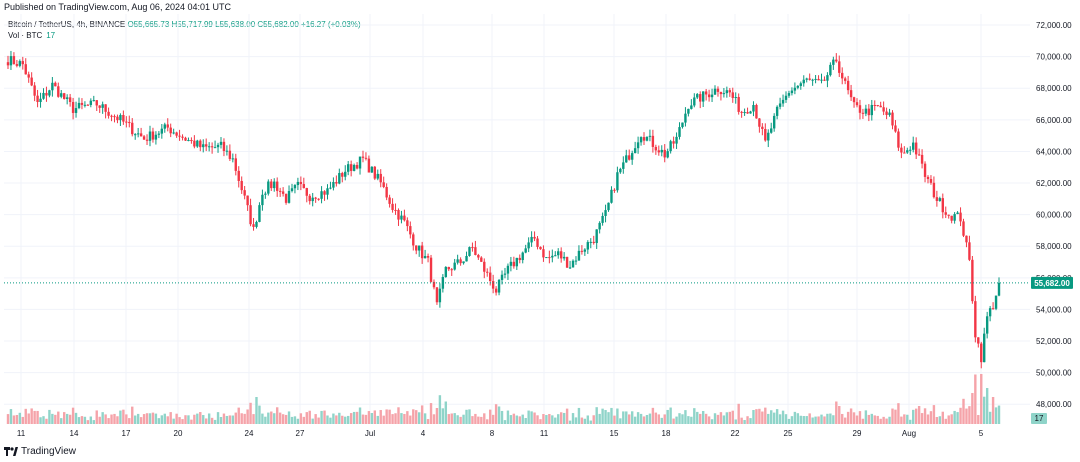 This screenshot has height=462, width=1080. I want to click on time-axis: 11 14 17 20 24 27 Jul 4 8 11 15 18 22 25 29 Aug 5, so click(500, 433).